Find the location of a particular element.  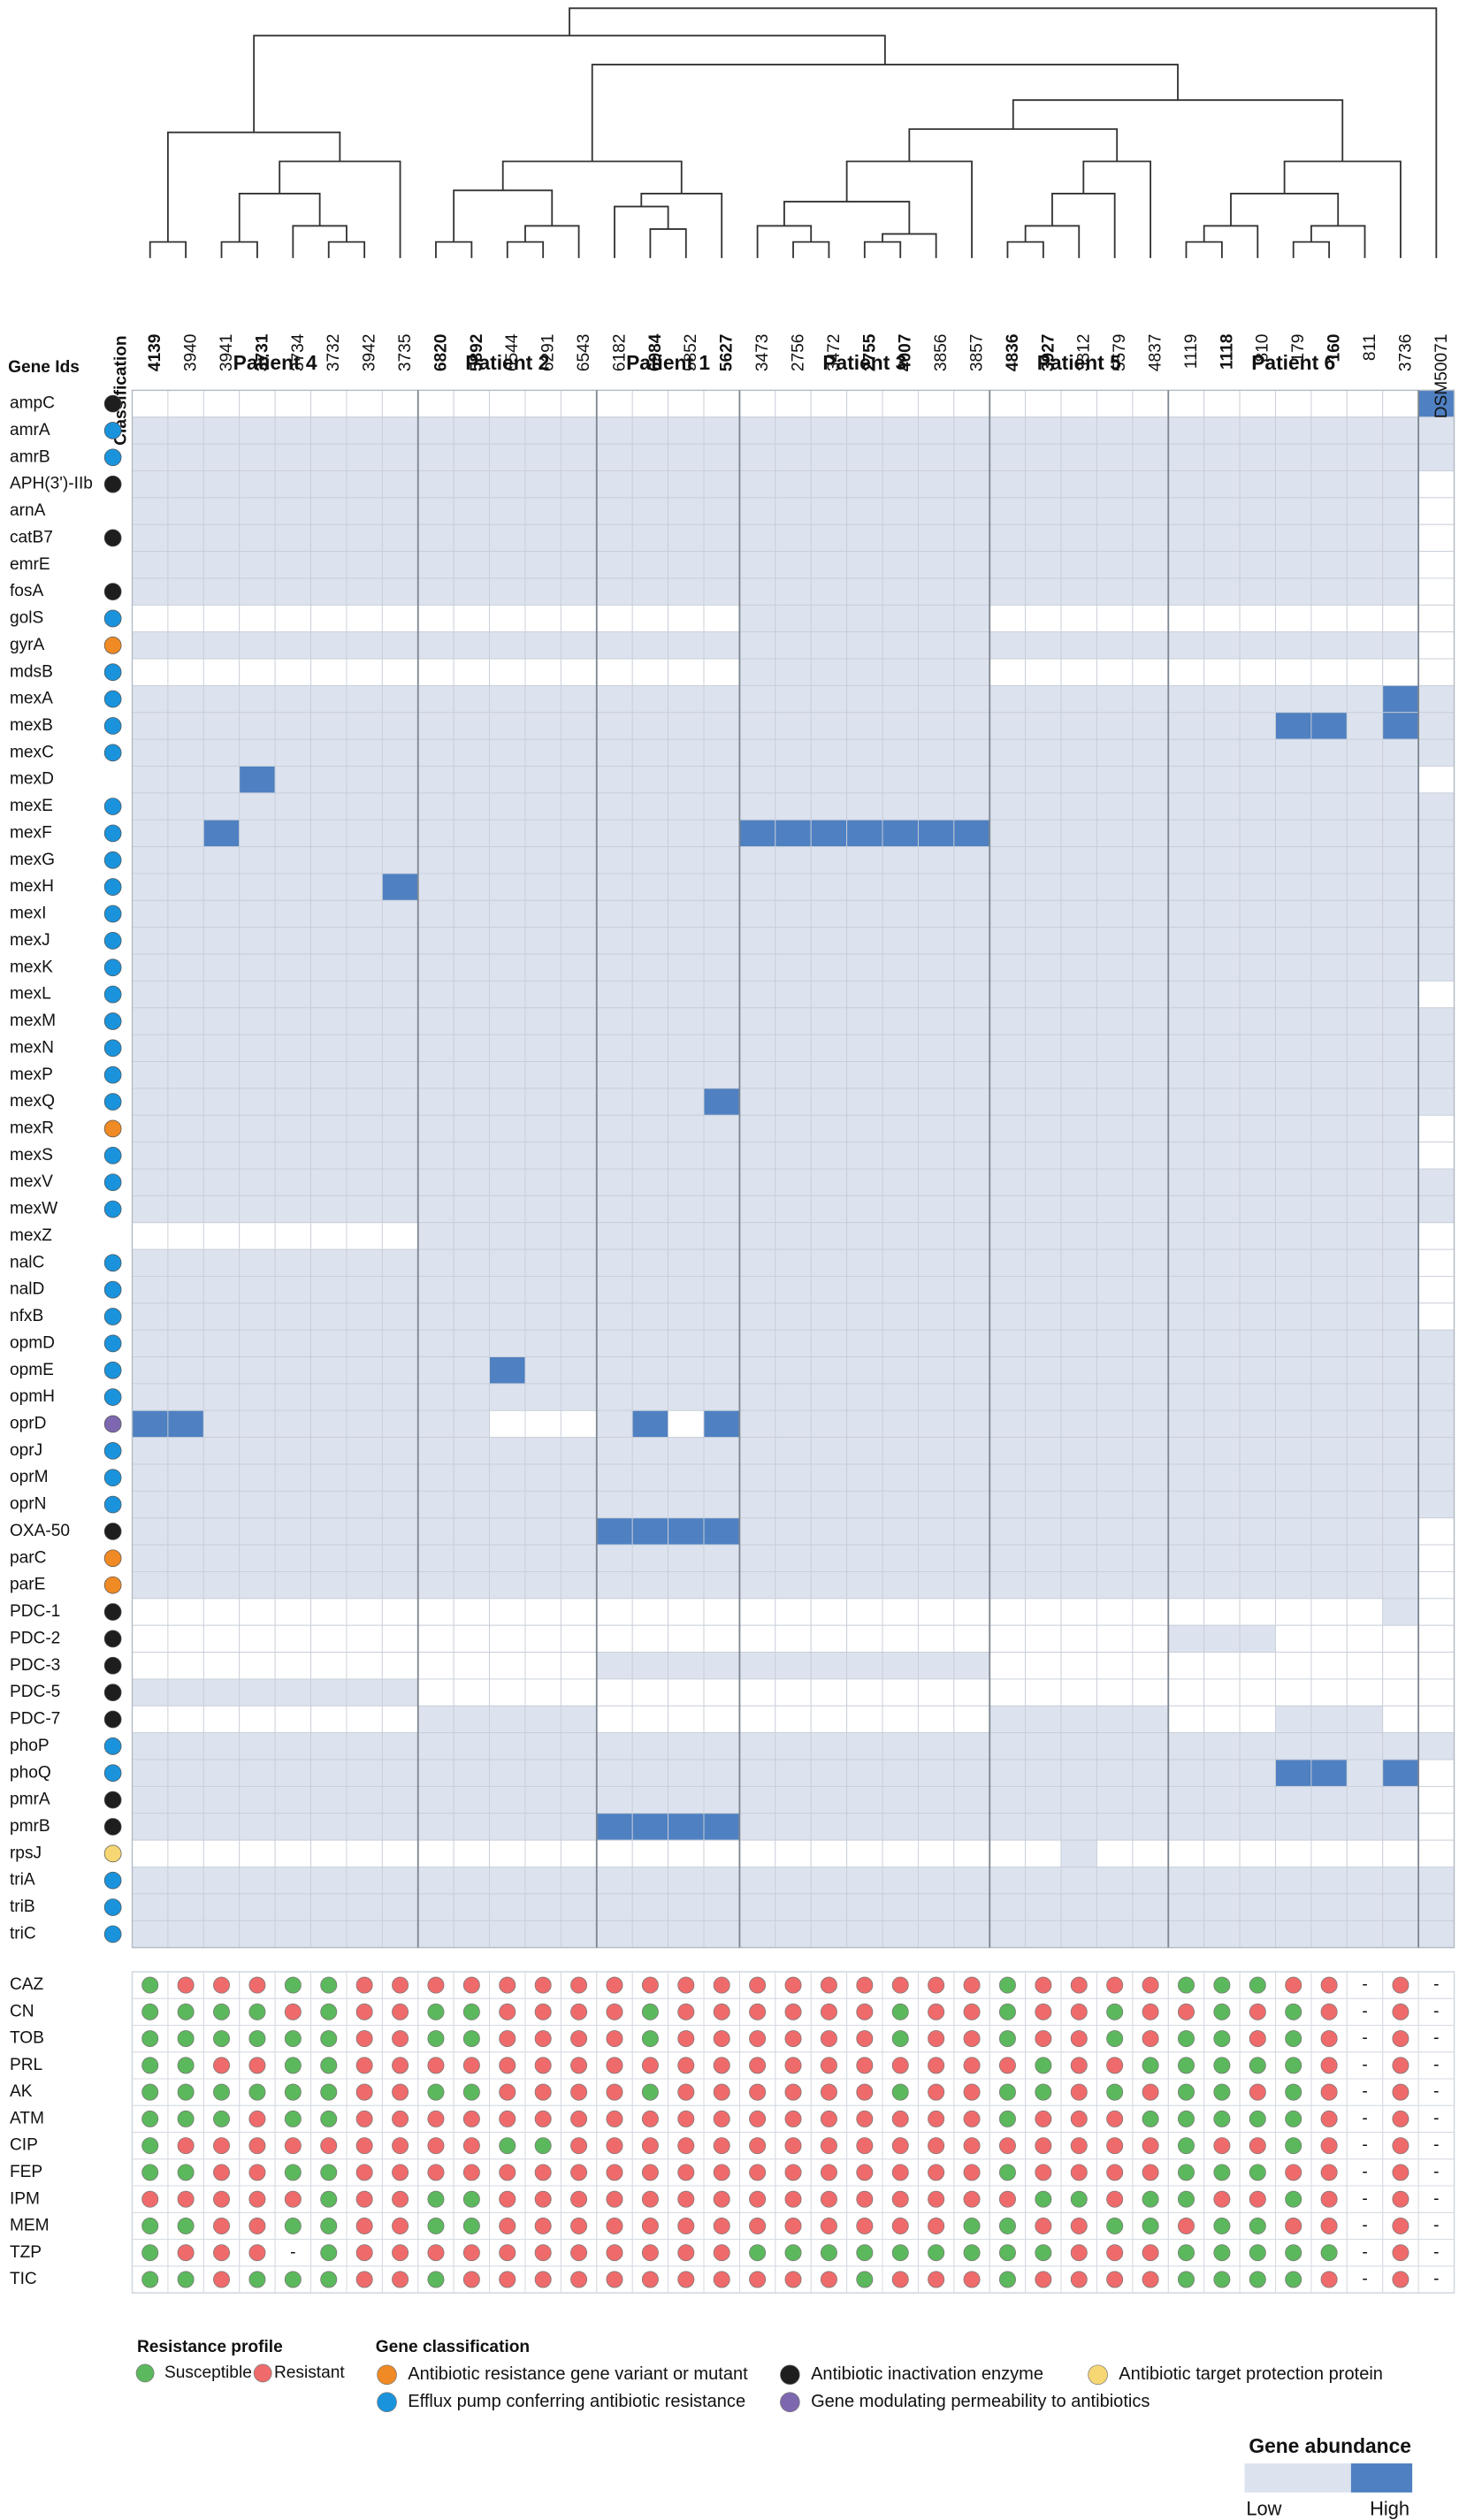

antibiotic-label: FEP is located at coordinates (26, 2172).